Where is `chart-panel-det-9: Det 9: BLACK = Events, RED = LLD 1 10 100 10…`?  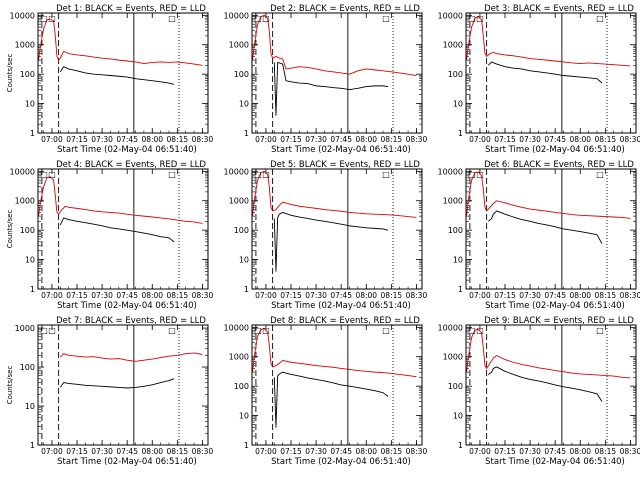
chart-panel-det-9: Det 9: BLACK = Events, RED = LLD 1 10 100 10… is located at coordinates (539, 391).